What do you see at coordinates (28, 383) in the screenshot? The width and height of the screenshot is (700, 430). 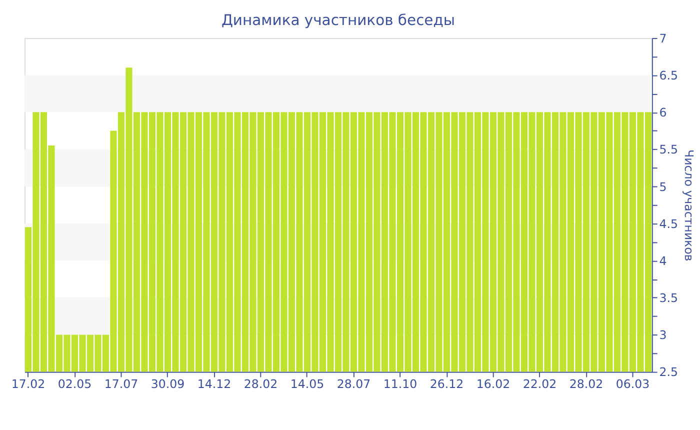 I see `x-tick-label: 17.02` at bounding box center [28, 383].